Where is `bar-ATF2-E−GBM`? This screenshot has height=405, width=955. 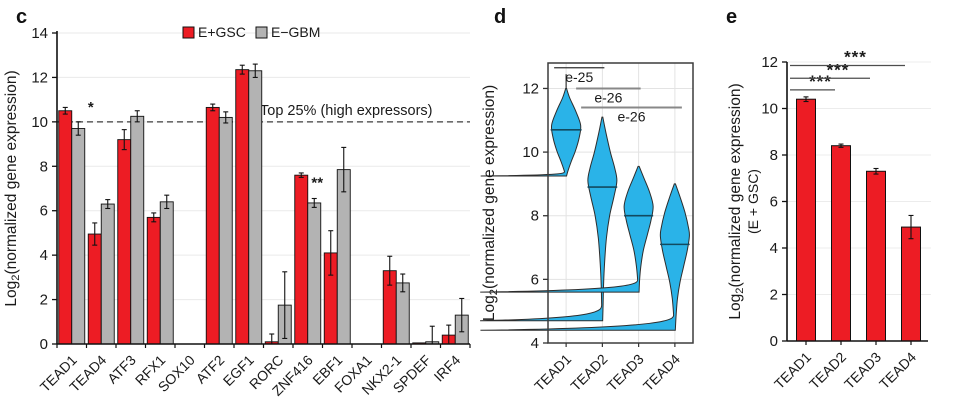
bar-ATF2-E−GBM is located at coordinates (225, 230).